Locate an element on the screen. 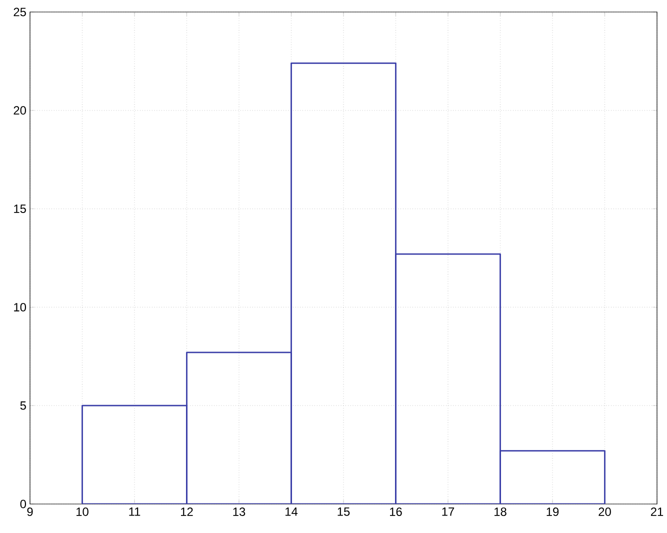 This screenshot has height=533, width=667. x-tick-label: 15 is located at coordinates (344, 512).